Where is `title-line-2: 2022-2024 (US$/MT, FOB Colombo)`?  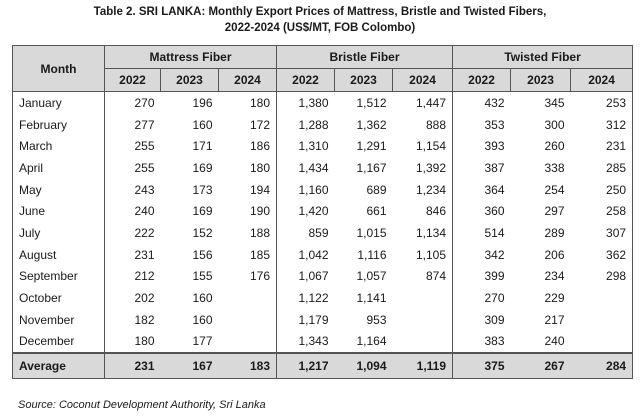 title-line-2: 2022-2024 (US$/MT, FOB Colombo) is located at coordinates (320, 28).